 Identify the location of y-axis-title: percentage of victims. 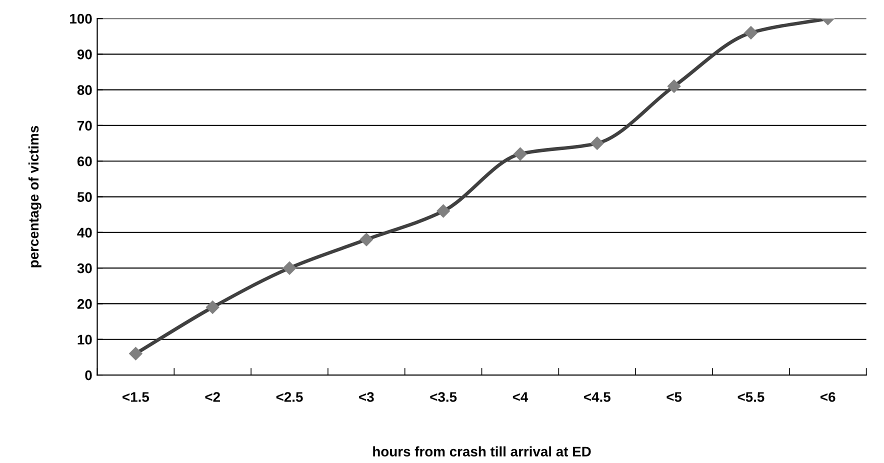
(35, 197).